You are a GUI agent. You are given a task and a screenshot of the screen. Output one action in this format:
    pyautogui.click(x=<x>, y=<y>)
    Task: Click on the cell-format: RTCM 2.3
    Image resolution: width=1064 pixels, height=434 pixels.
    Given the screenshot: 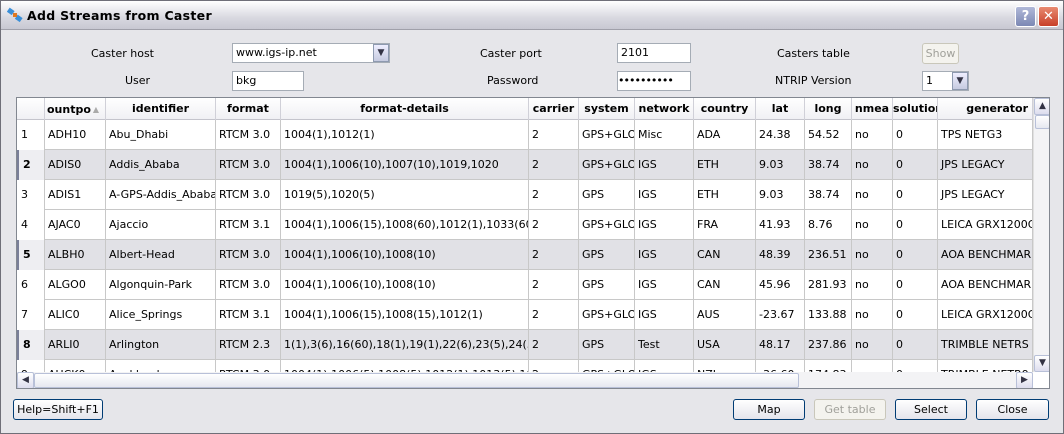 What is the action you would take?
    pyautogui.click(x=248, y=345)
    